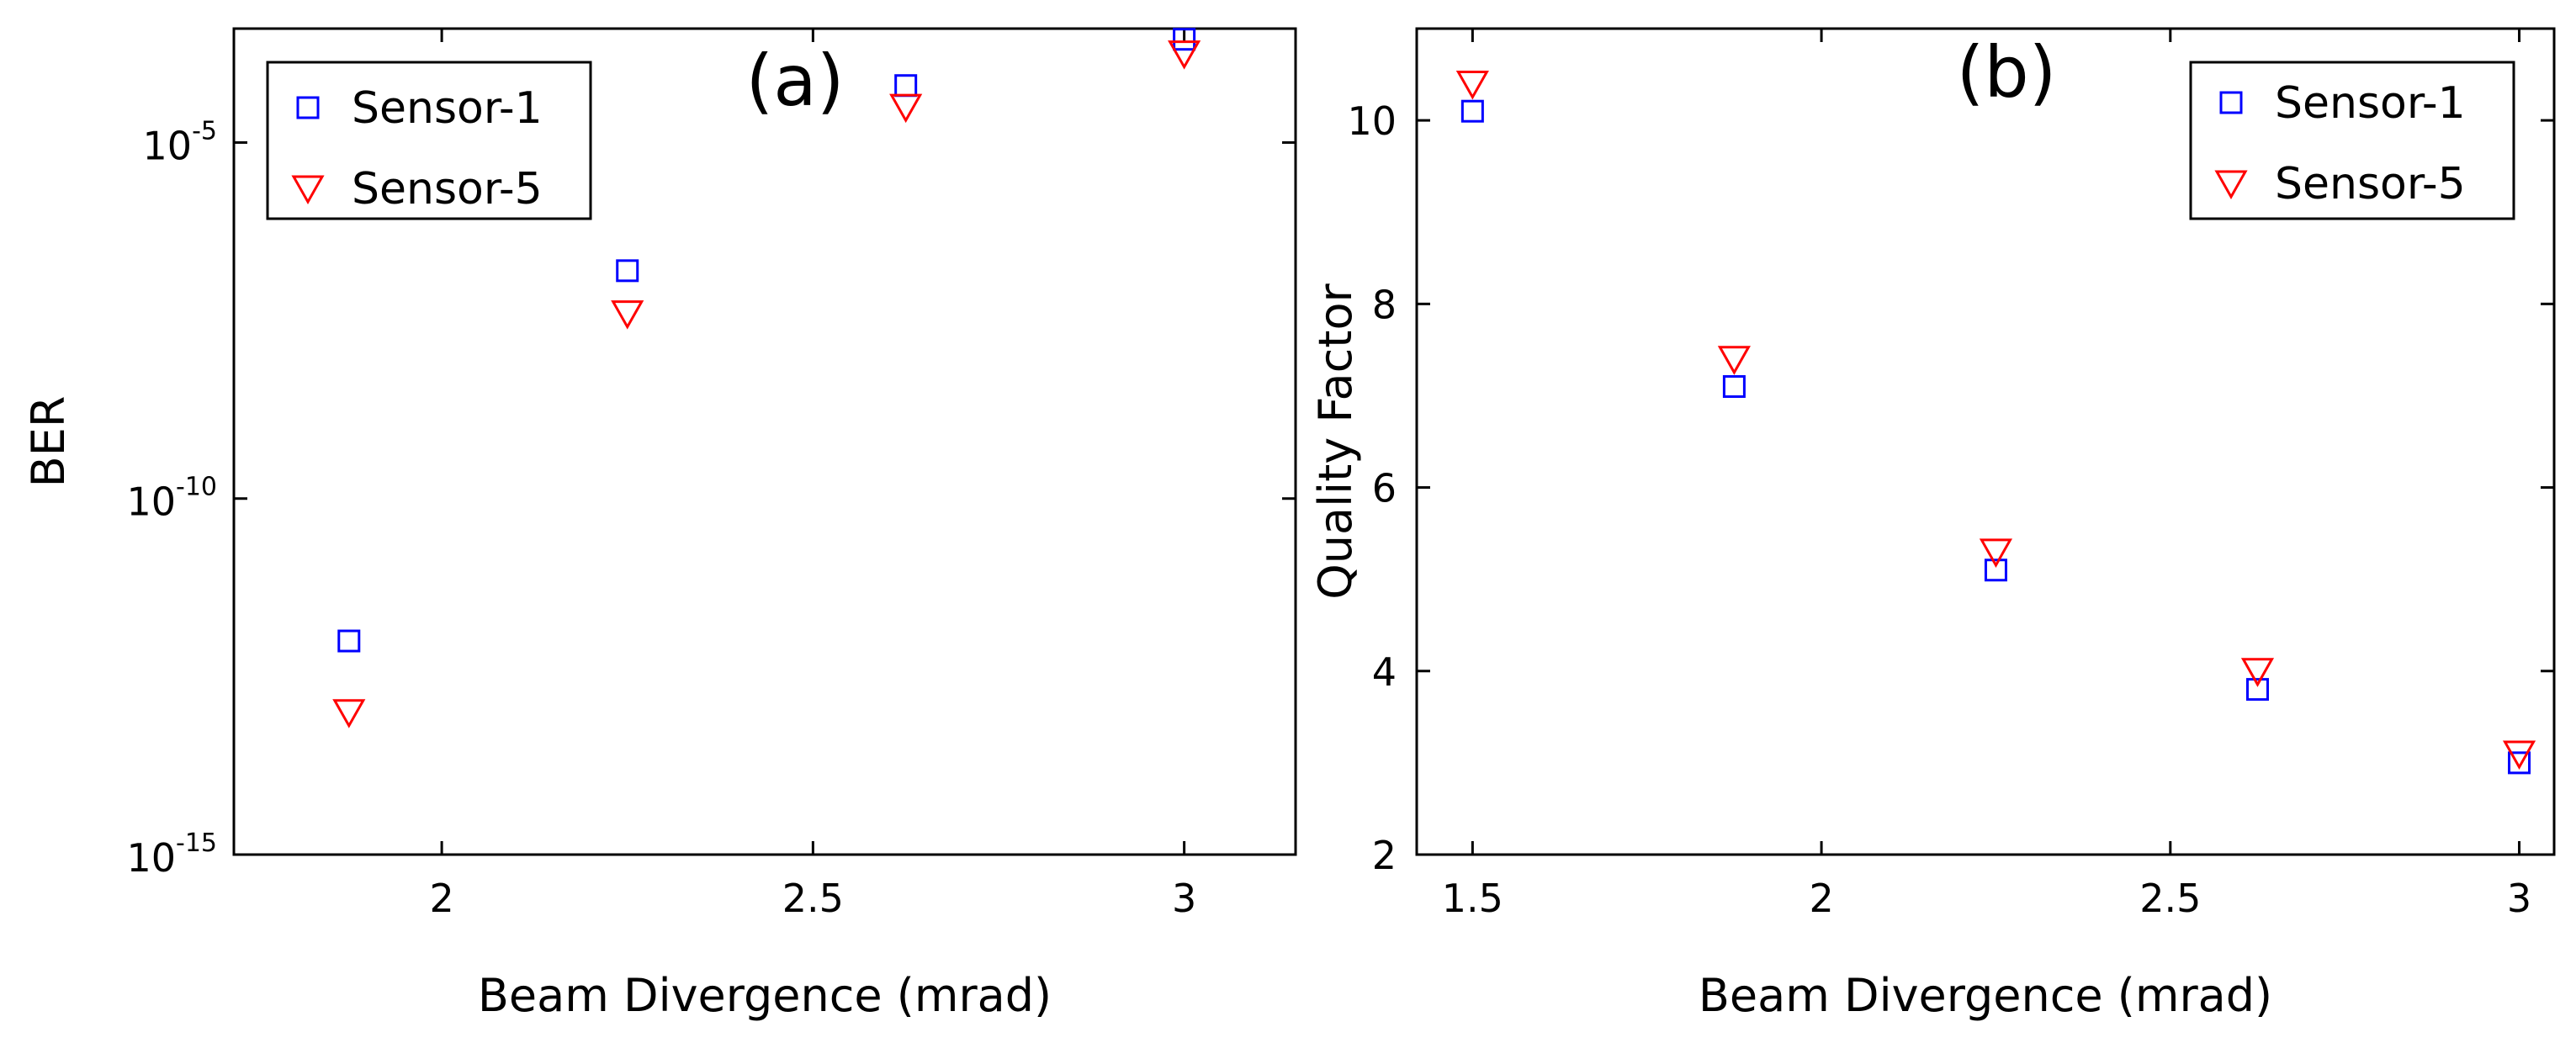 This screenshot has height=1043, width=2576. I want to click on panel-b-x-axis-label: Beam Divergence (mrad), so click(1985, 996).